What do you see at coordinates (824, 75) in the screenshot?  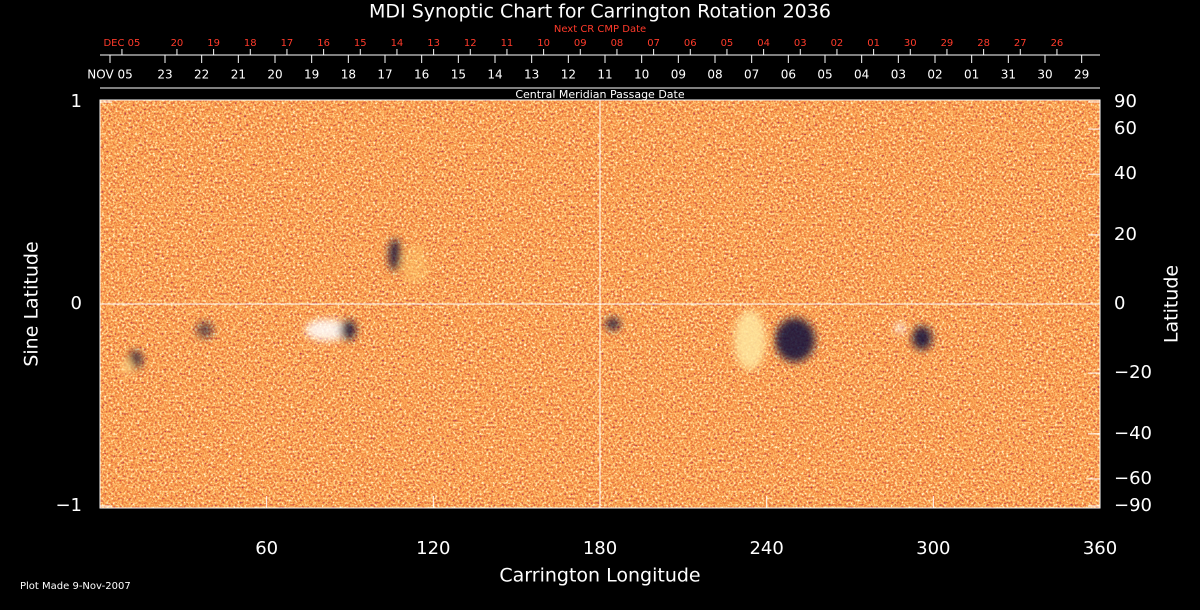 I see `cmp-date-label: 05` at bounding box center [824, 75].